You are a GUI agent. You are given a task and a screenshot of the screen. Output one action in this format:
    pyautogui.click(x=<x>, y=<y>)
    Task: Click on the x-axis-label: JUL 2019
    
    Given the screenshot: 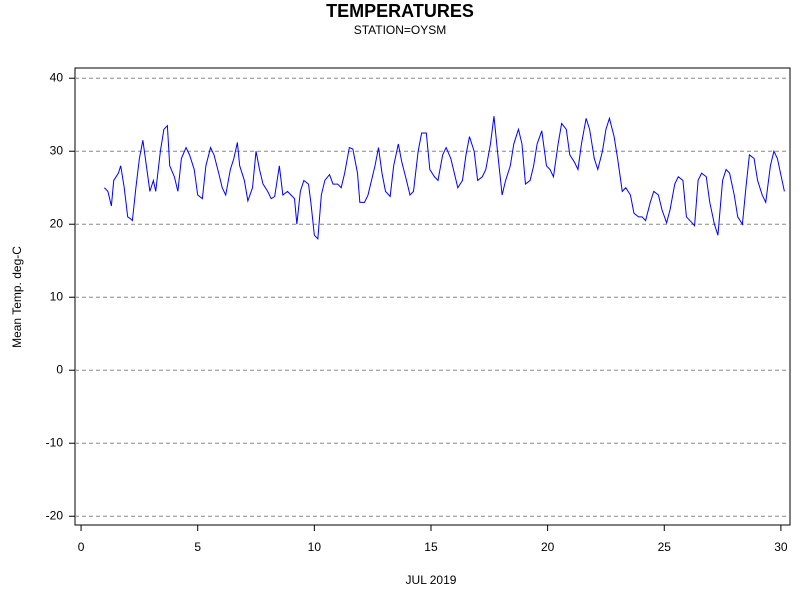 What is the action you would take?
    pyautogui.click(x=431, y=580)
    